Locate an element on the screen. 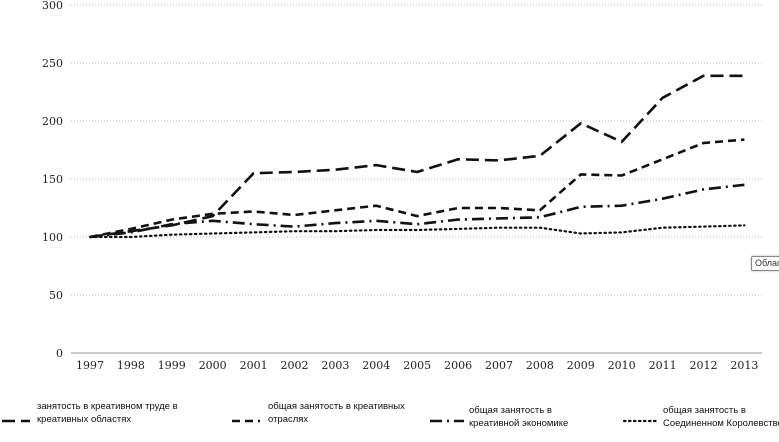 This screenshot has width=779, height=442. legend-label-4: Соединенном Королевстве is located at coordinates (721, 423).